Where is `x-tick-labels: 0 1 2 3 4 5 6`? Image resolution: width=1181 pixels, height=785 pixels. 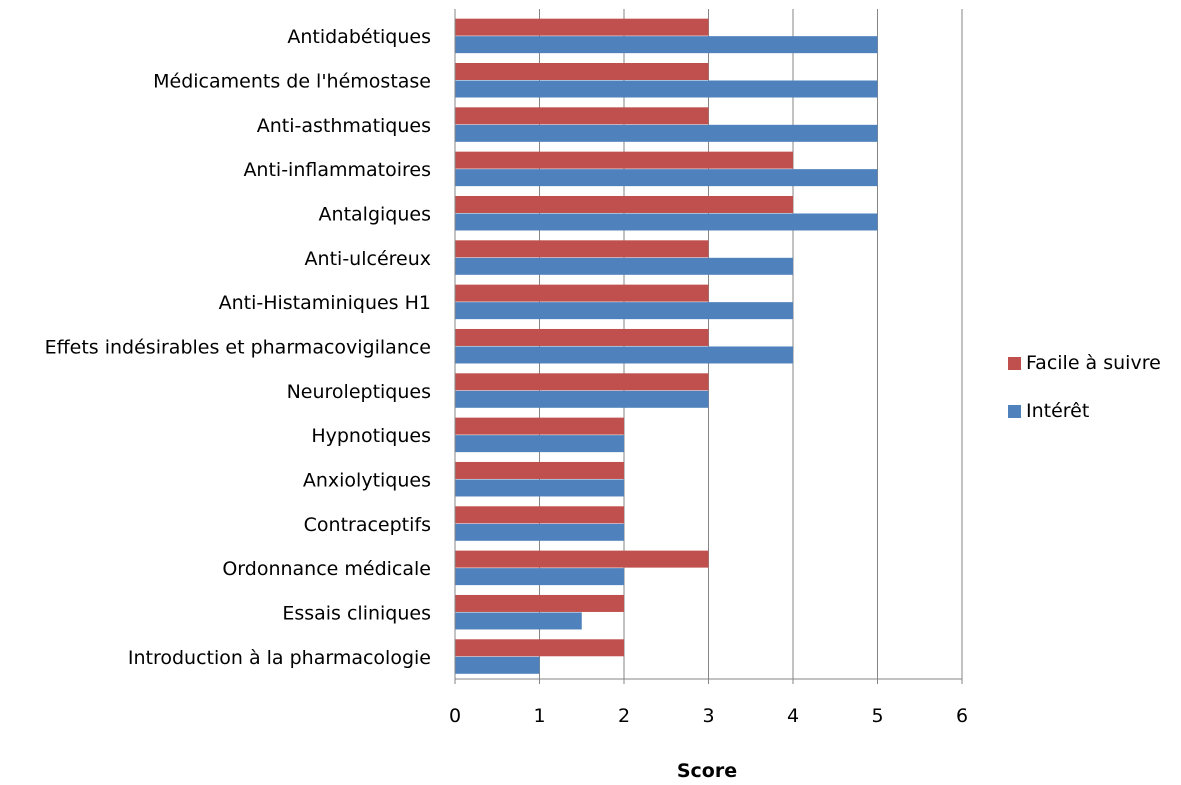 x-tick-labels: 0 1 2 3 4 5 6 is located at coordinates (708, 716).